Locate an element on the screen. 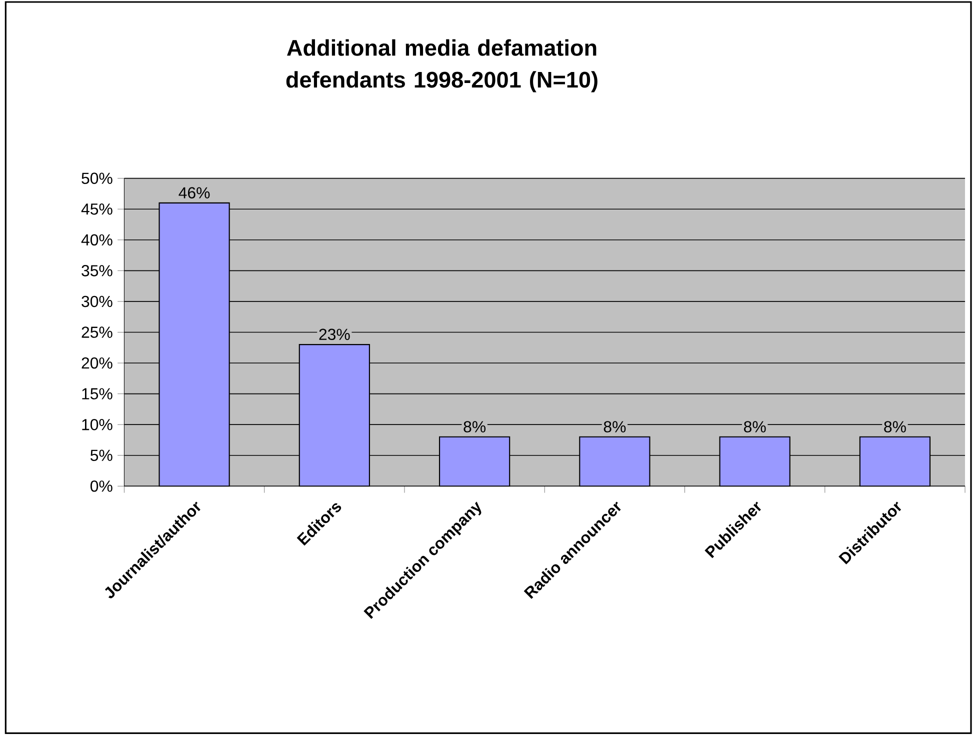  y-tick-label: 35% is located at coordinates (97, 270).